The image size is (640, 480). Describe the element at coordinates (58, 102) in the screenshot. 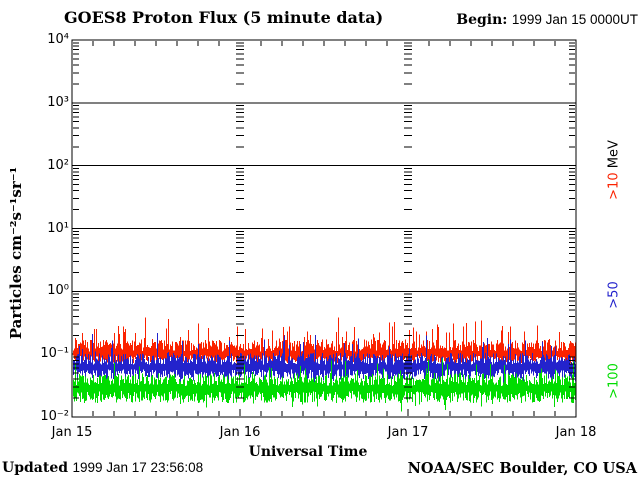

I see `y-tick-label: 10³` at that location.